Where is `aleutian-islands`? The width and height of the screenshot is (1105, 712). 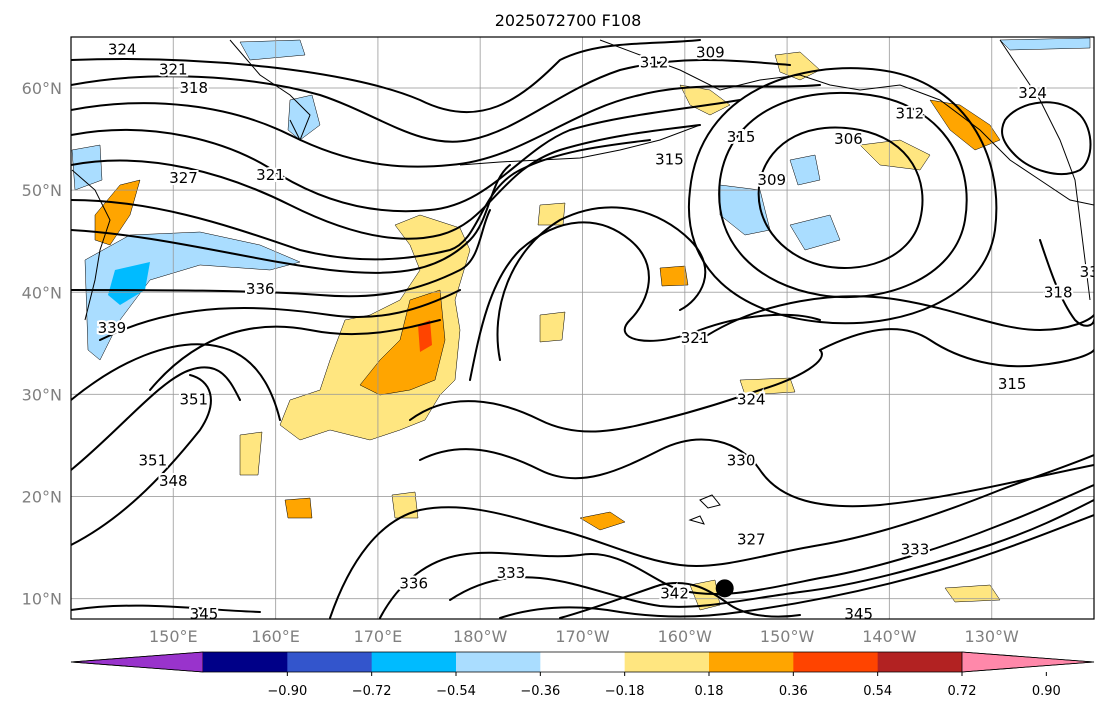 aleutian-islands is located at coordinates (580, 145).